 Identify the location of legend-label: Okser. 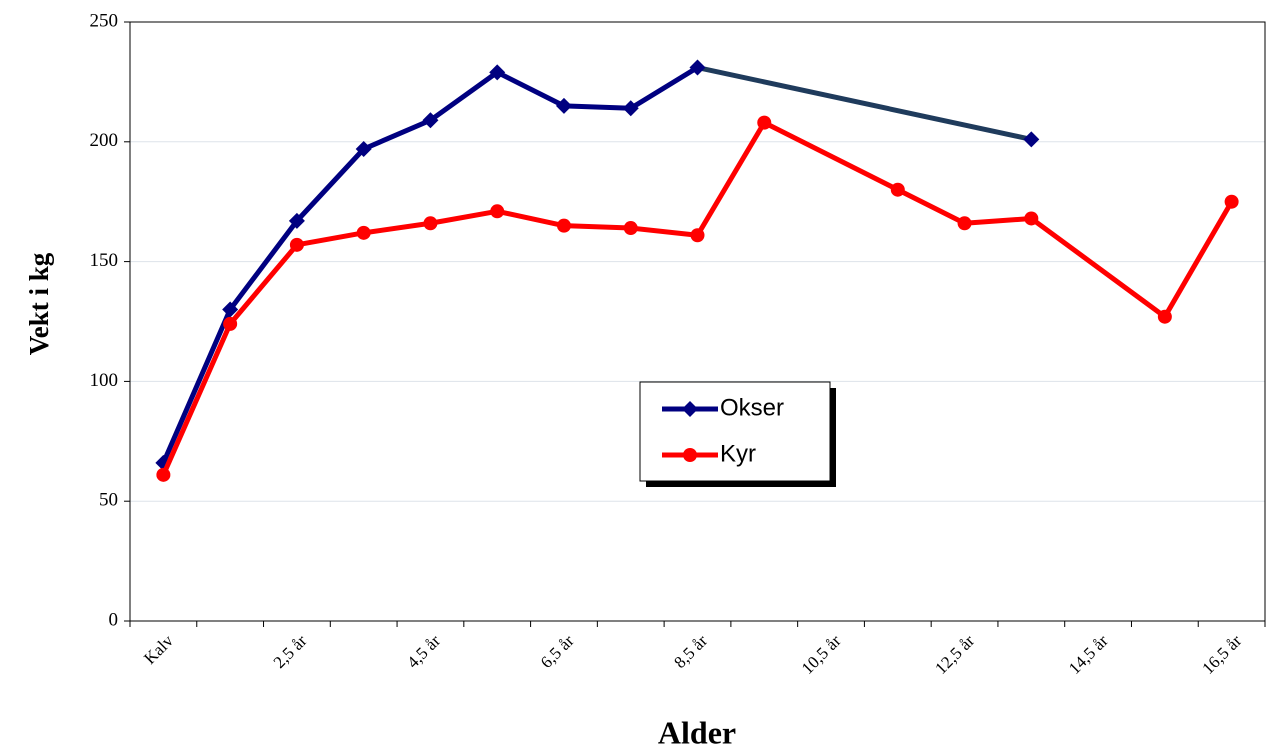
(752, 407).